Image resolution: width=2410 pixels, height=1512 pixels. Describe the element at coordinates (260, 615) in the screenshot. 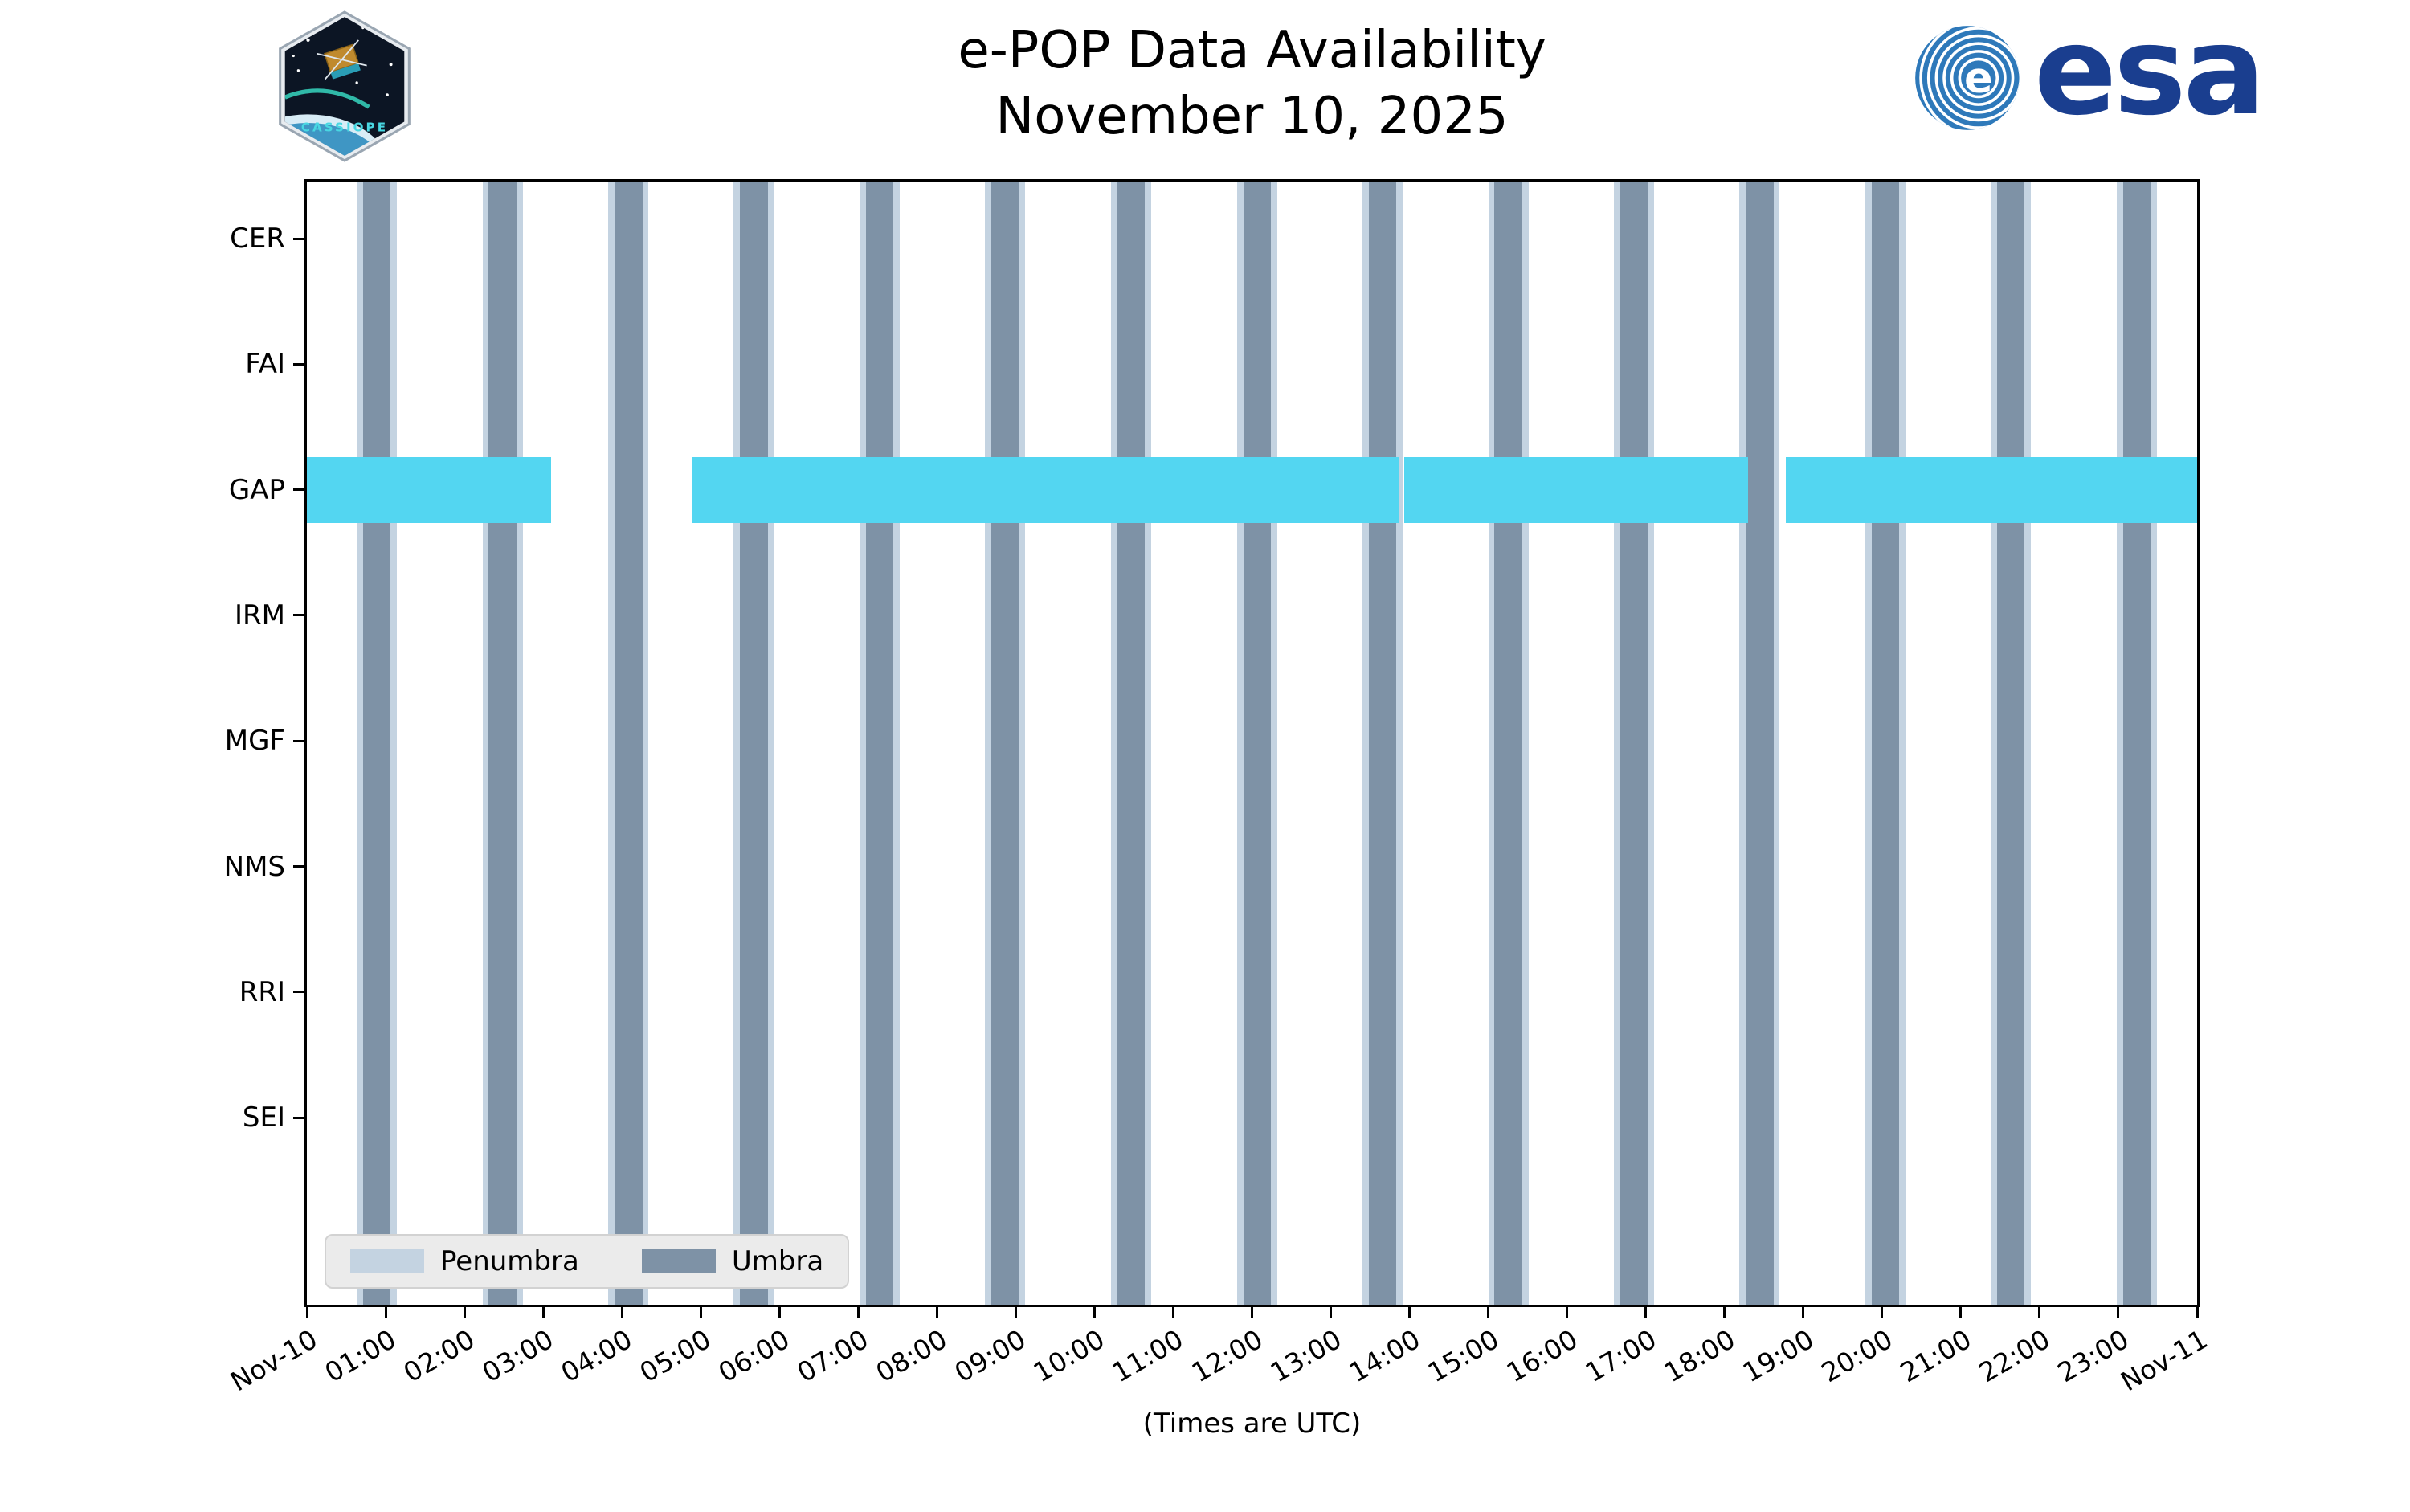

I see `y-tick-label: IRM` at that location.